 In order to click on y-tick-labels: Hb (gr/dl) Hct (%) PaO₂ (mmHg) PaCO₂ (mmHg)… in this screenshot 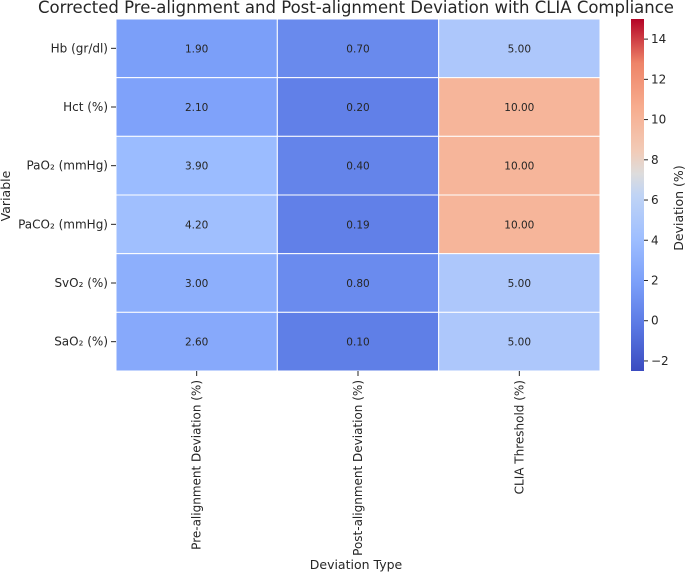, I will do `click(67, 195)`.